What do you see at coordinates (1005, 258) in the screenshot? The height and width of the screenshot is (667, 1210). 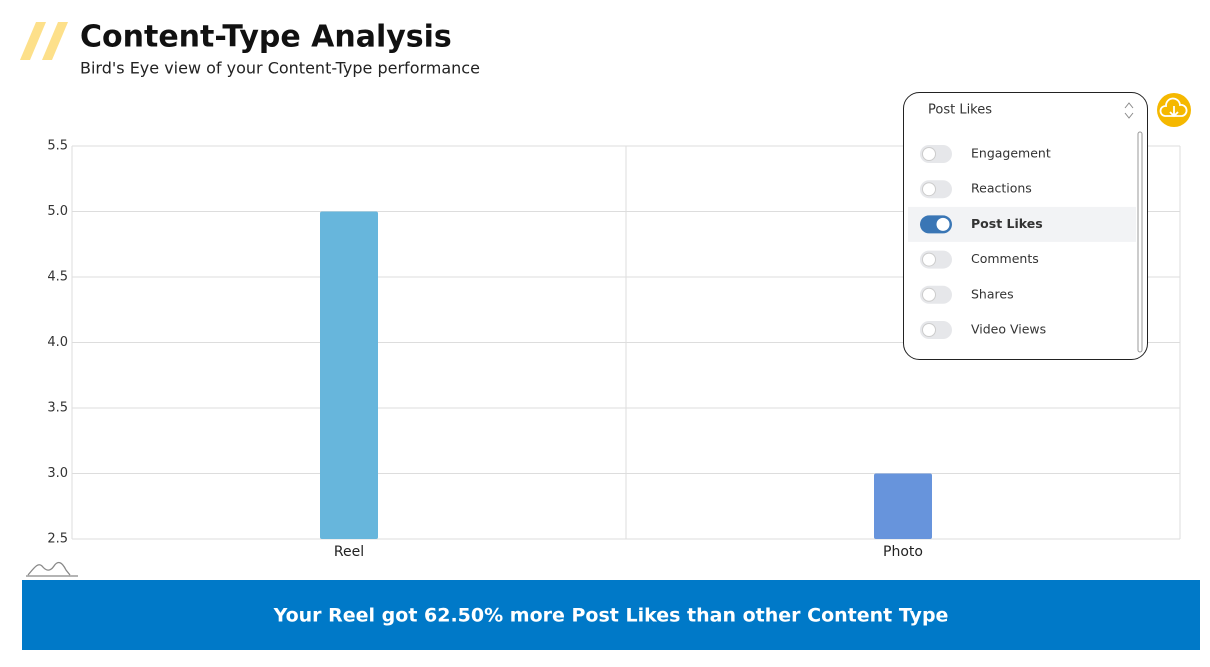 I see `option-label: Comments` at bounding box center [1005, 258].